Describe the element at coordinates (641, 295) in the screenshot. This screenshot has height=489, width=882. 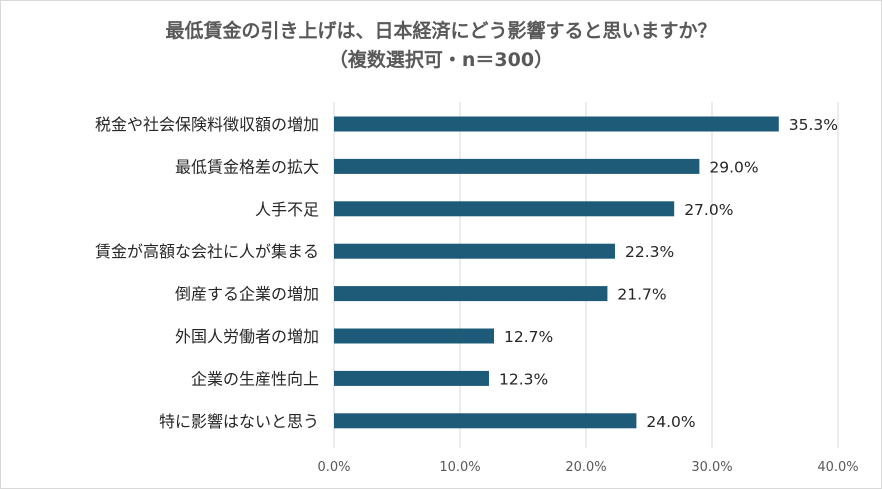
I see `data-label: 21.7%` at that location.